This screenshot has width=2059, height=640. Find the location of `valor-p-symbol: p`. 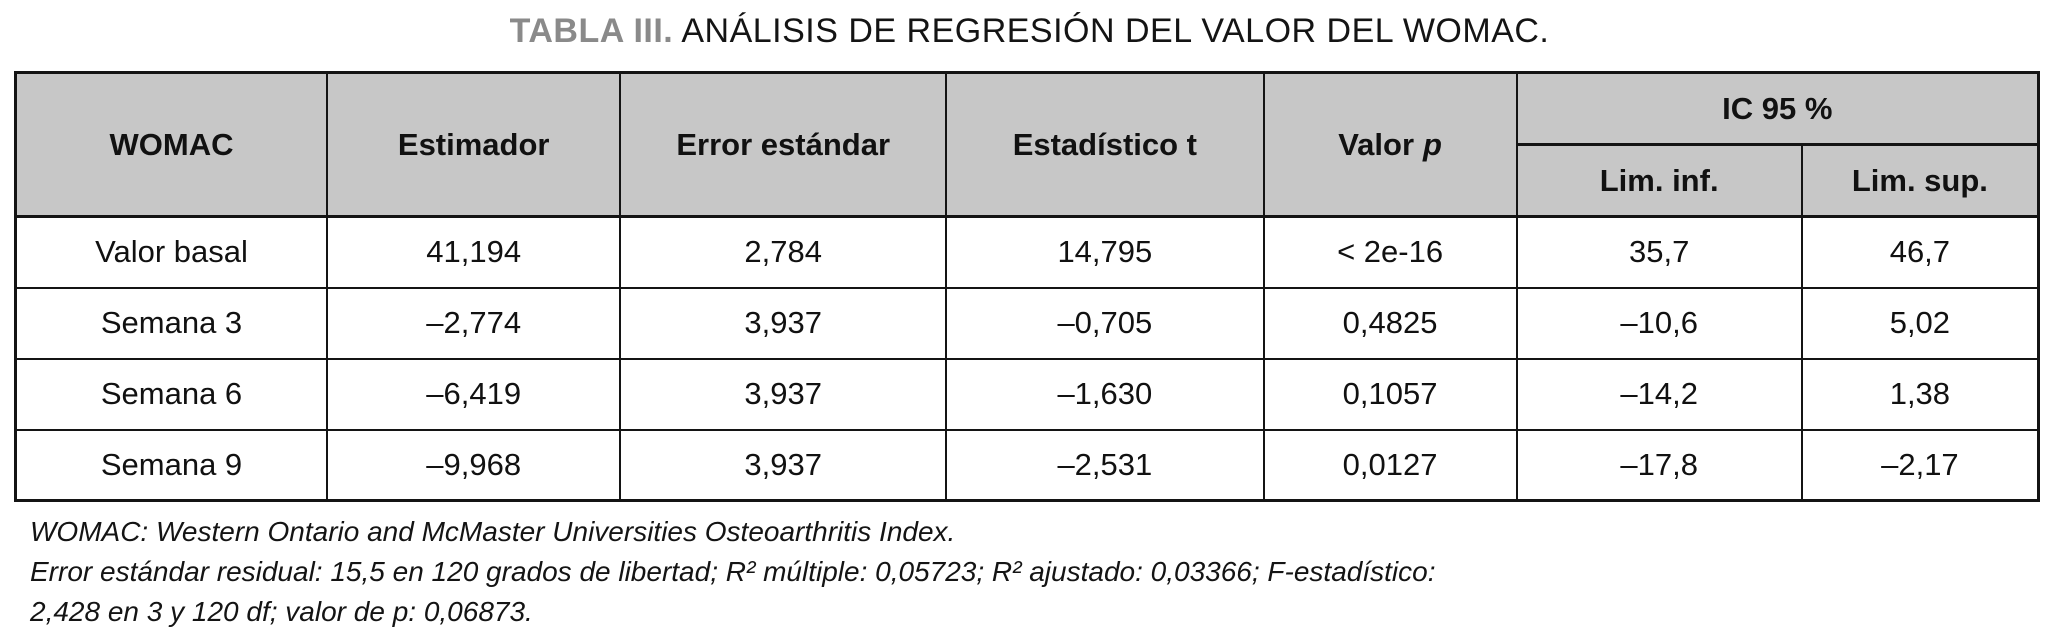

valor-p-symbol: p is located at coordinates (1432, 144).